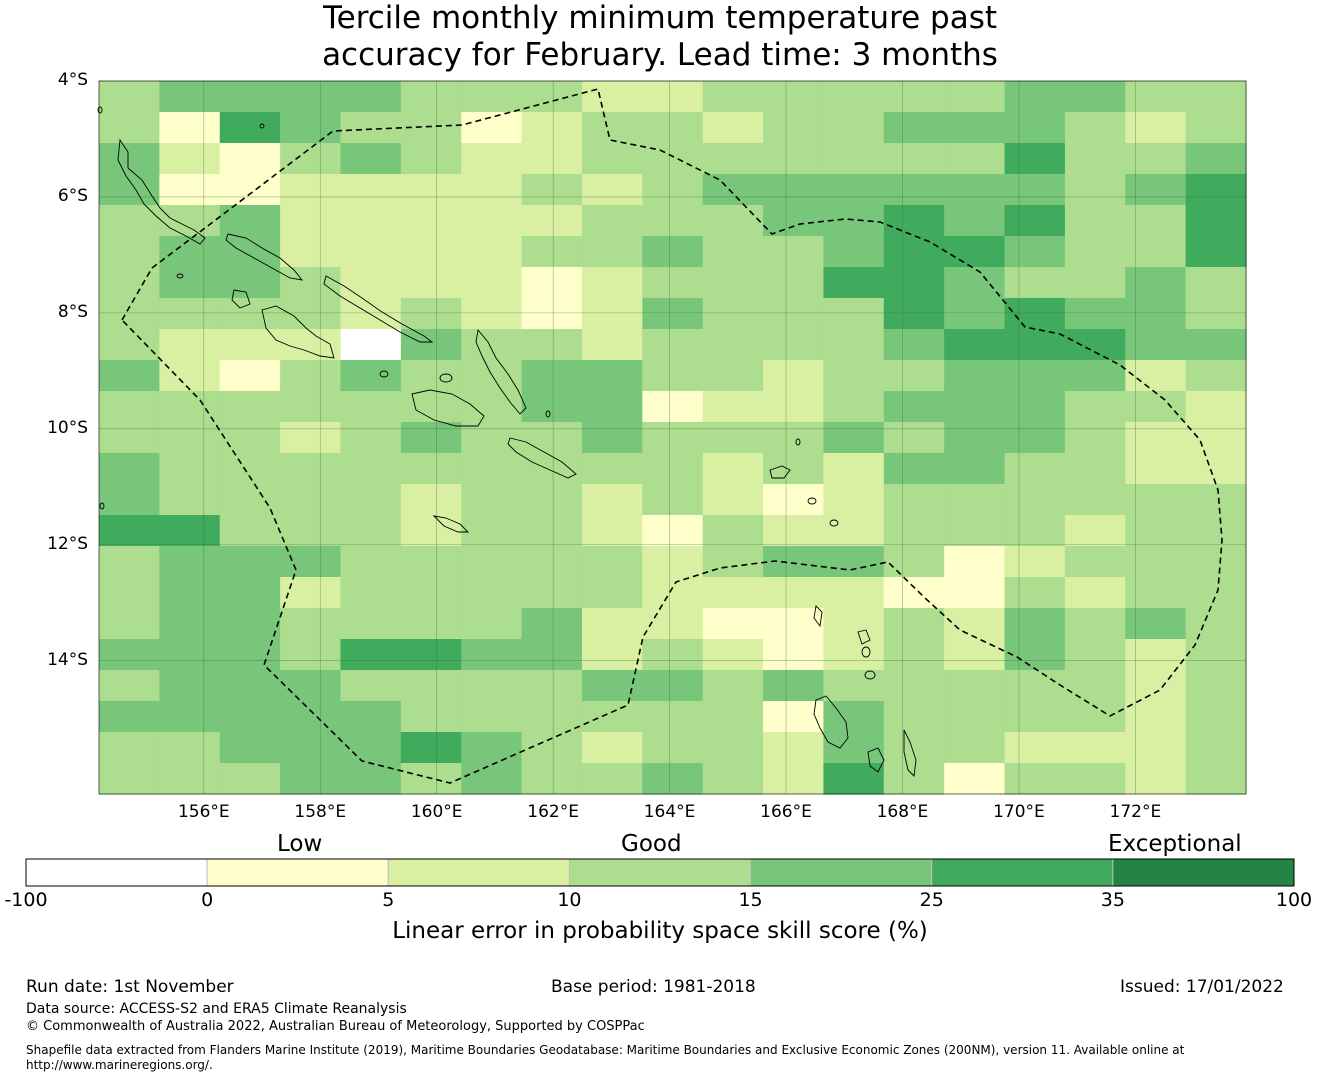 The width and height of the screenshot is (1320, 1080). Describe the element at coordinates (660, 18) in the screenshot. I see `title-line-1: Tercile monthly minimum temperature past` at that location.